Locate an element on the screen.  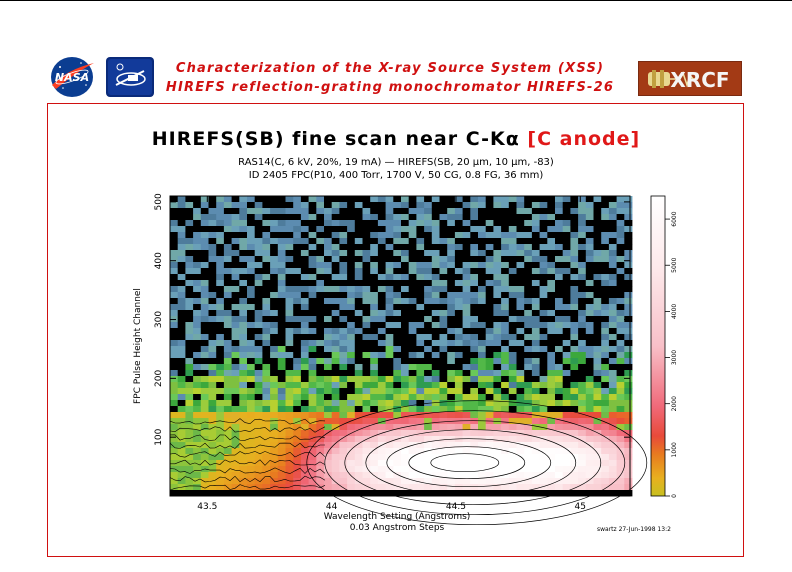
x-axis-label: Wavelength Setting (Angstroms) is located at coordinates (397, 517).